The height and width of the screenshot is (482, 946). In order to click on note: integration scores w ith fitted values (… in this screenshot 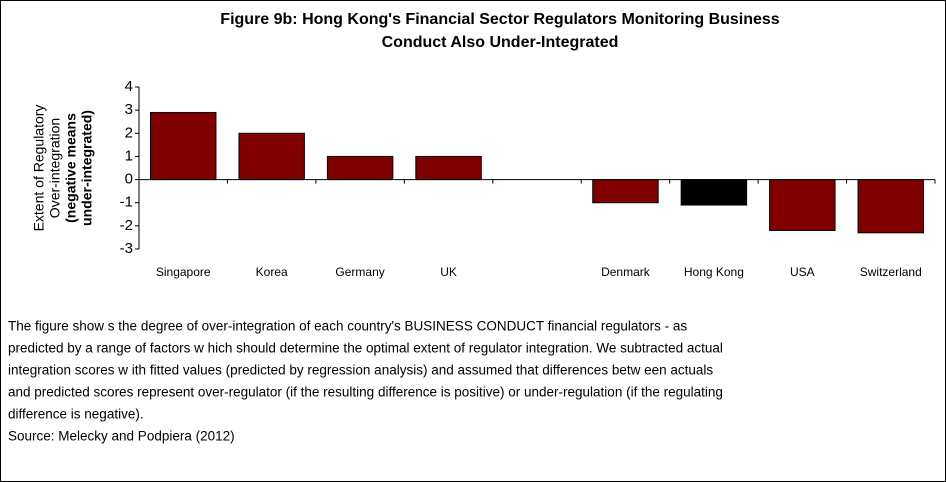, I will do `click(360, 370)`.